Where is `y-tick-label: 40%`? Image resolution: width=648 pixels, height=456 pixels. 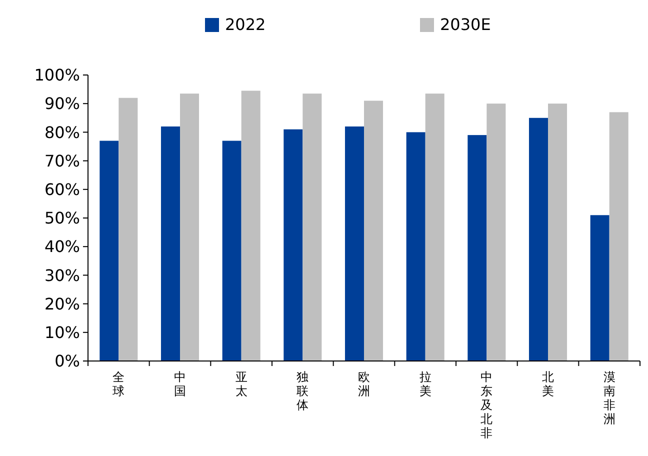
y-tick-label: 40% is located at coordinates (62, 246).